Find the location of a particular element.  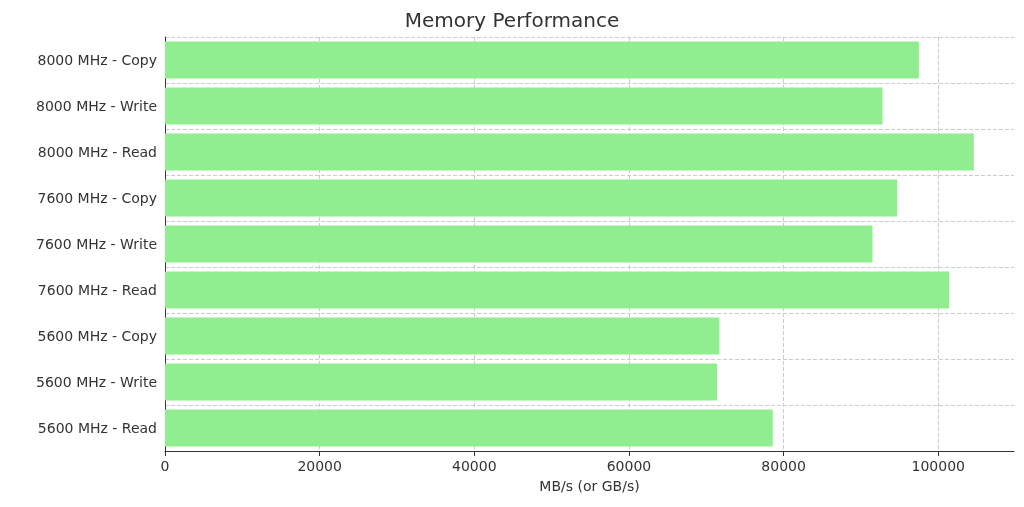

y-tick-label: 7600 MHz - Read is located at coordinates (97, 290).